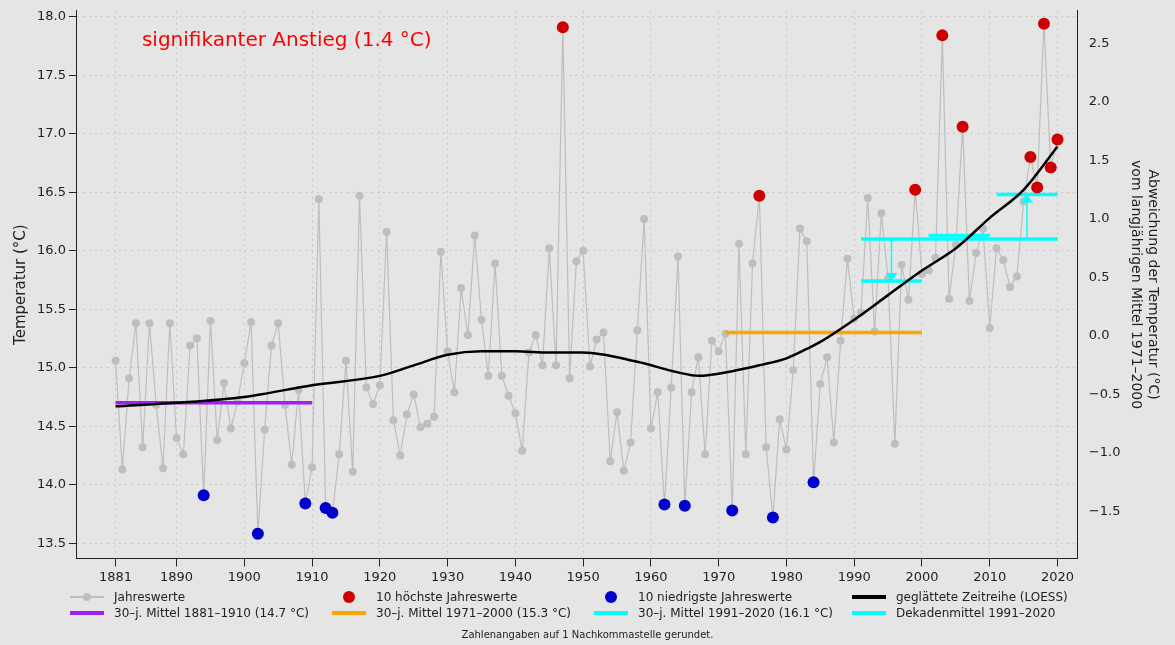  I want to click on y2-tick-label: −1.5, so click(1104, 510).